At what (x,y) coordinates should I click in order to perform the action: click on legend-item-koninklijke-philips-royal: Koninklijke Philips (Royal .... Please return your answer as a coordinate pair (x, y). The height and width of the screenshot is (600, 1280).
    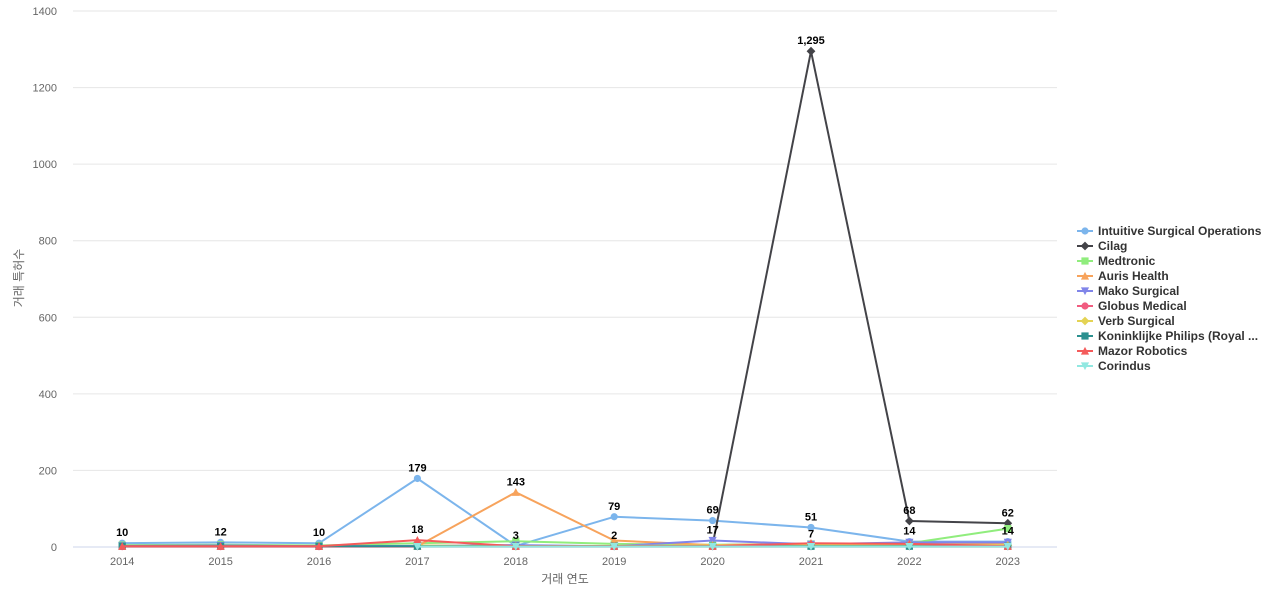
    Looking at the image, I should click on (1167, 336).